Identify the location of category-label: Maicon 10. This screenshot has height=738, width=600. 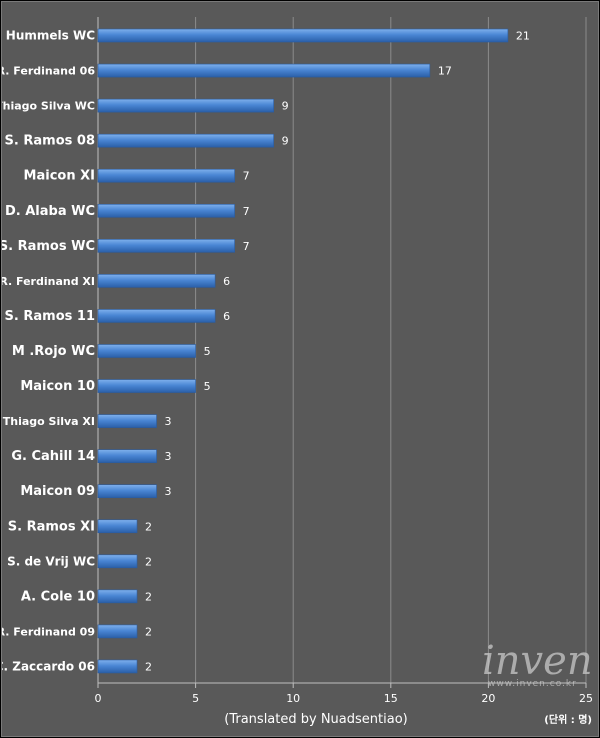
(57, 386).